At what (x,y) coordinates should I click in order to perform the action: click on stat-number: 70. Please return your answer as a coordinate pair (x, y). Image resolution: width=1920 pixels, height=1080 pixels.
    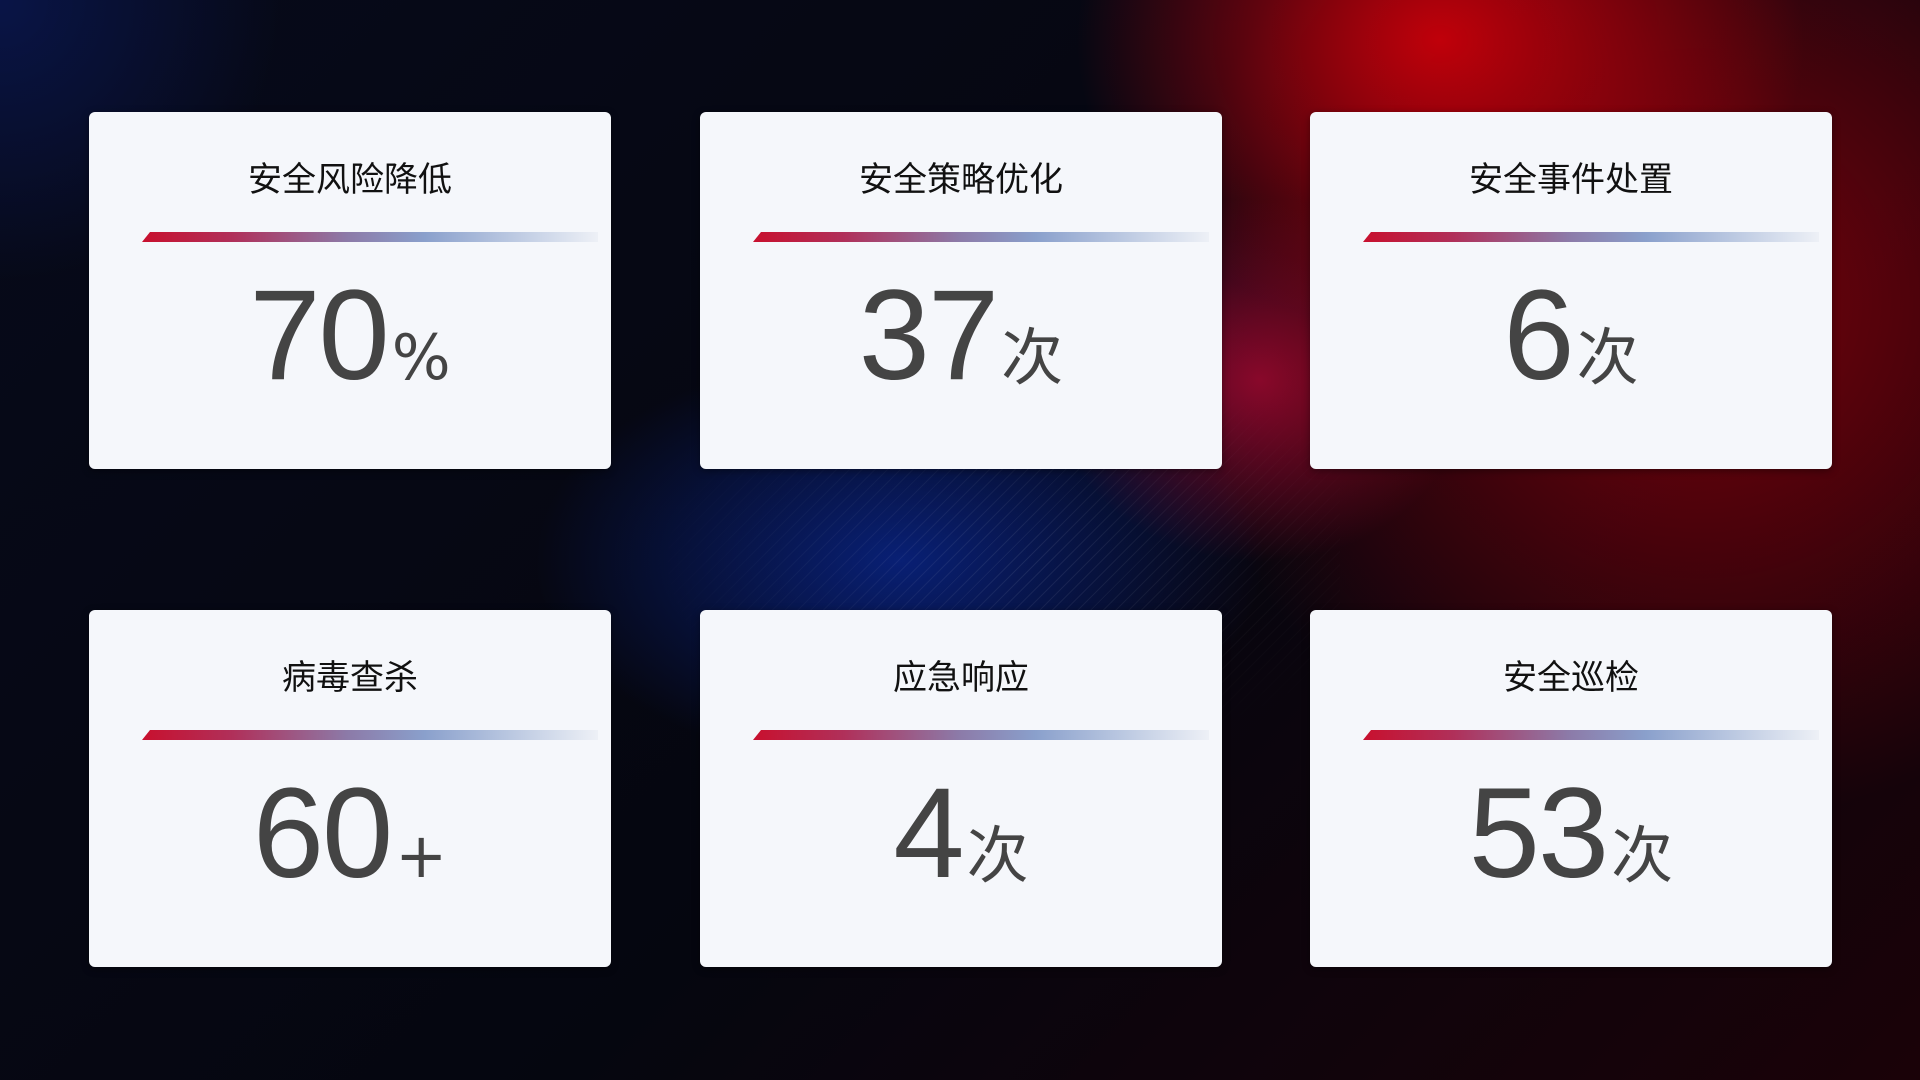
    Looking at the image, I should click on (319, 335).